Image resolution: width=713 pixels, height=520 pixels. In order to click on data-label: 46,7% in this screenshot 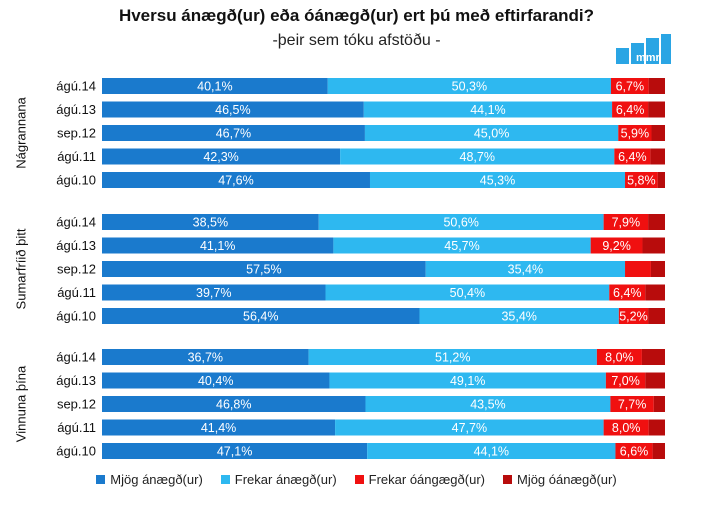, I will do `click(233, 133)`.